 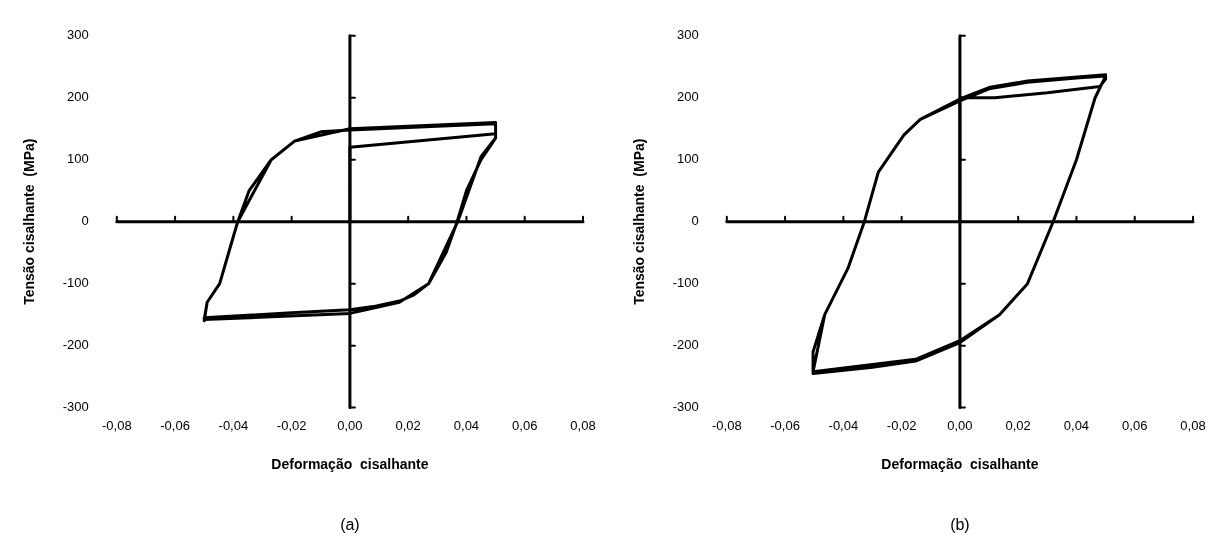 What do you see at coordinates (960, 525) in the screenshot?
I see `text: (b)` at bounding box center [960, 525].